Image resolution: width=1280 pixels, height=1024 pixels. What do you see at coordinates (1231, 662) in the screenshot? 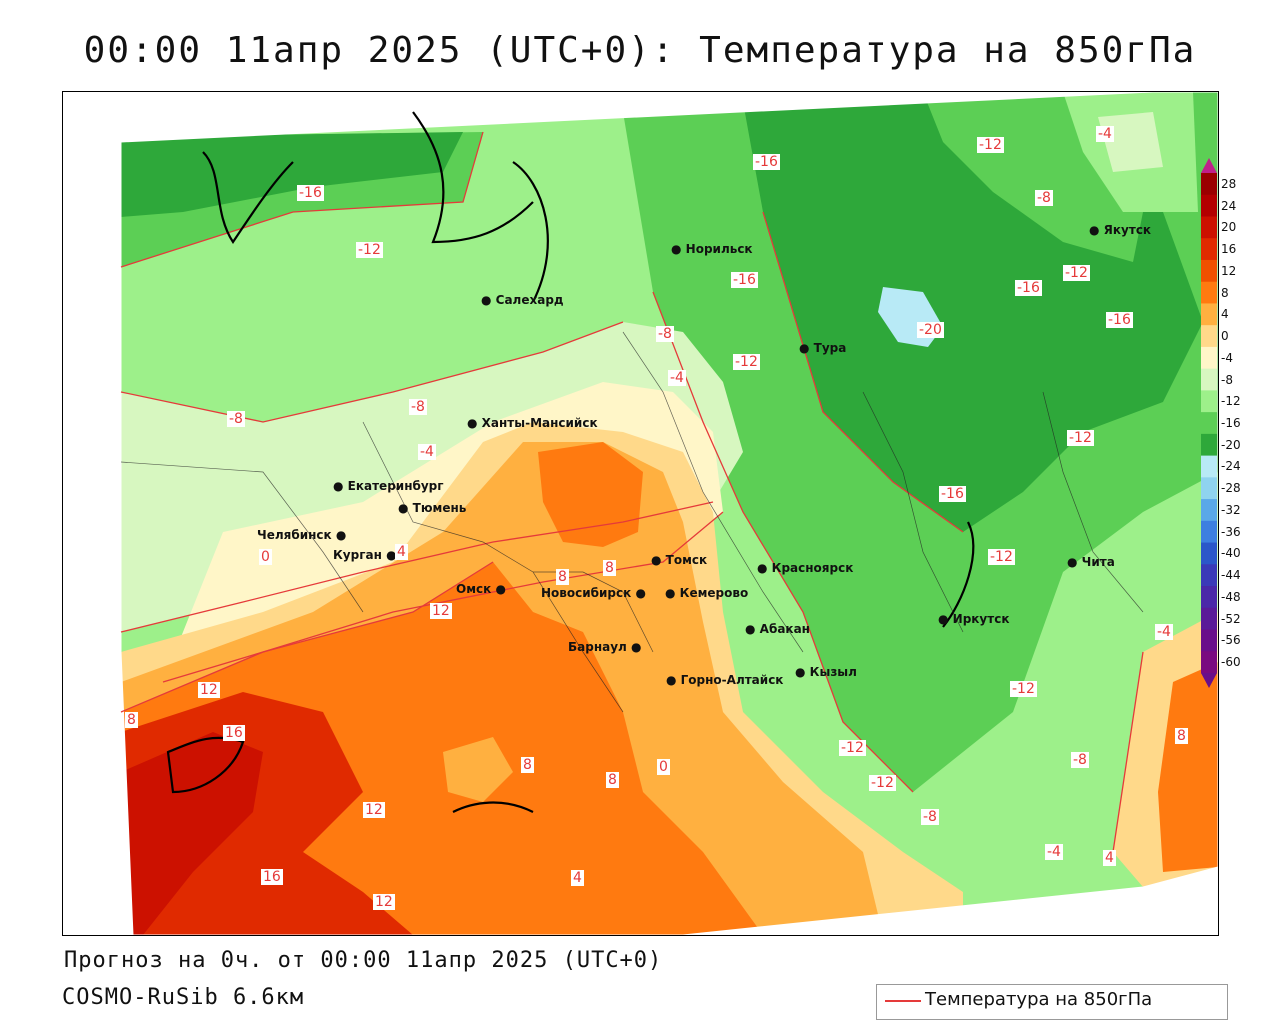
I see `colorbar-tick-label: -60` at bounding box center [1231, 662].